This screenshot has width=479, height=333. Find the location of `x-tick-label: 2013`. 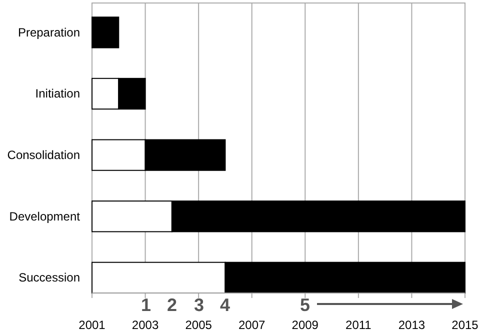

x-tick-label: 2013 is located at coordinates (412, 325).